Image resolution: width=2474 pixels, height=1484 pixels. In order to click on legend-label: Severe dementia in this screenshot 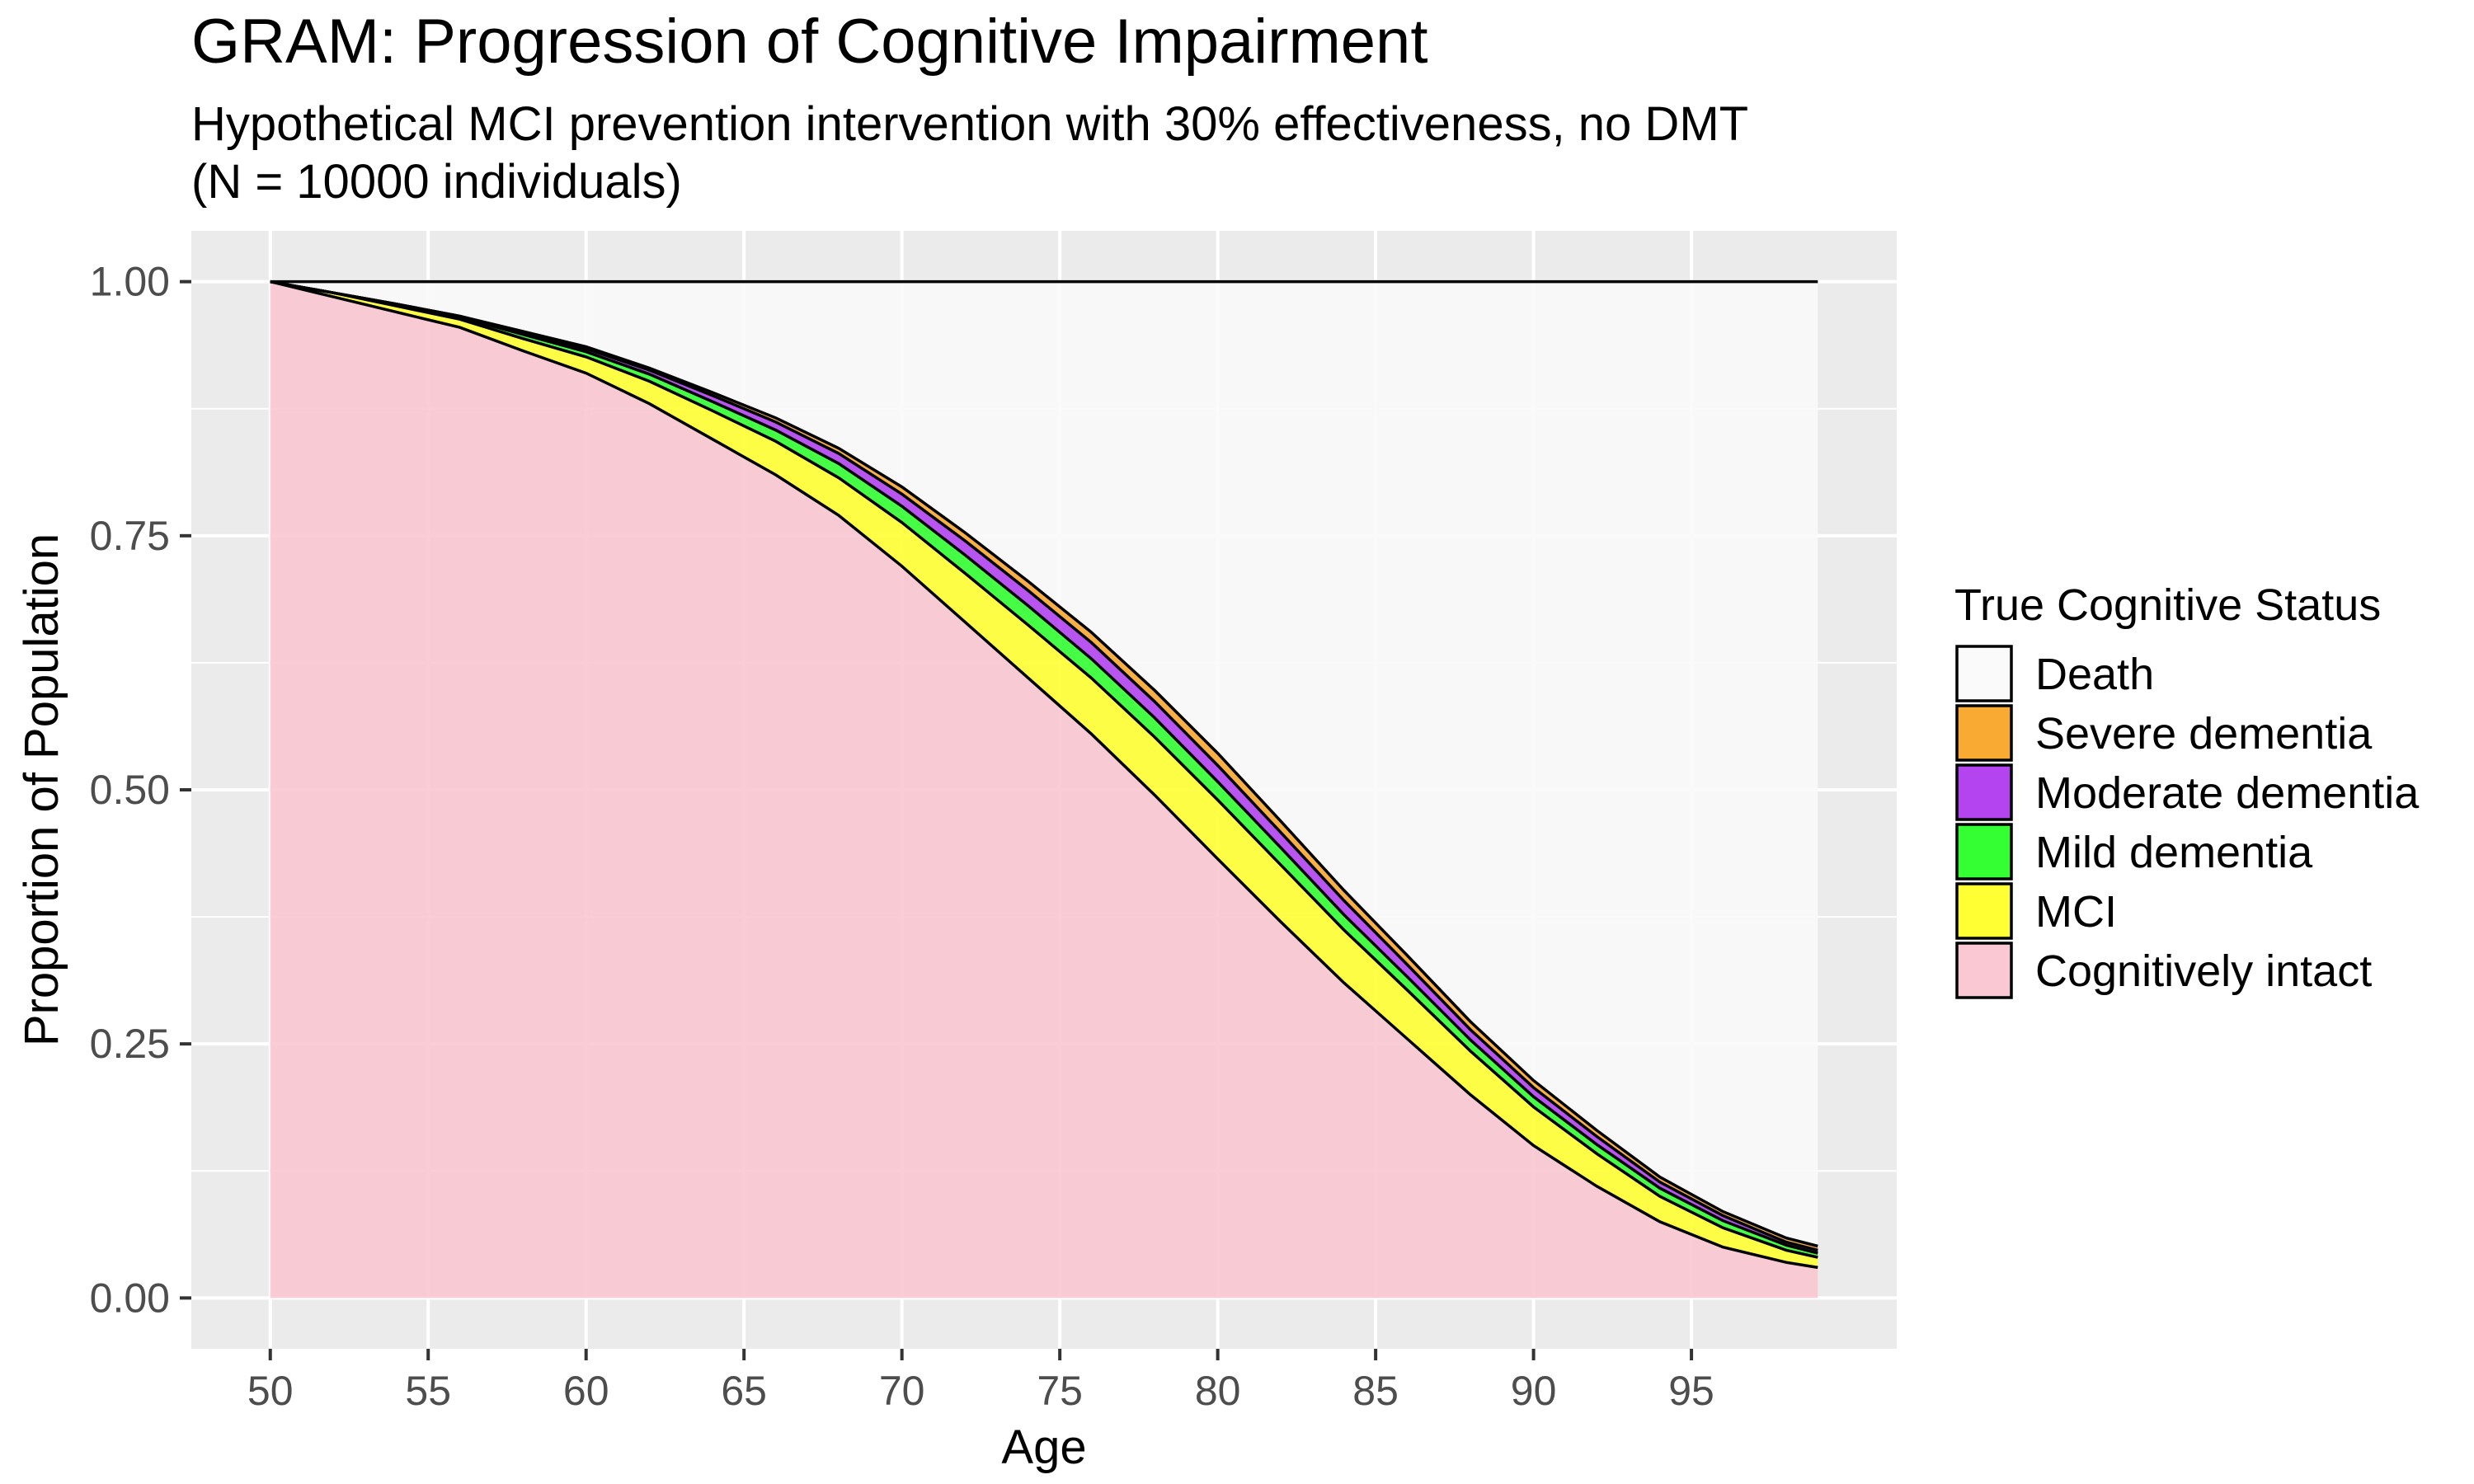, I will do `click(2204, 733)`.